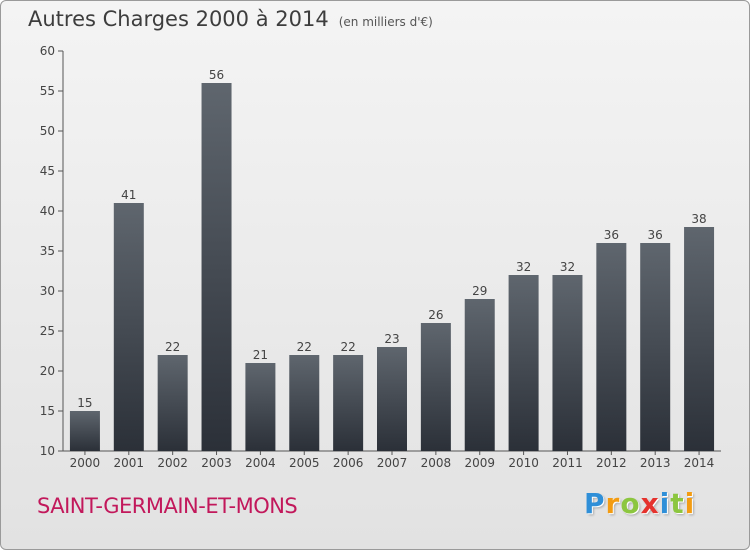 The image size is (750, 550). What do you see at coordinates (84, 431) in the screenshot?
I see `bar-2000` at bounding box center [84, 431].